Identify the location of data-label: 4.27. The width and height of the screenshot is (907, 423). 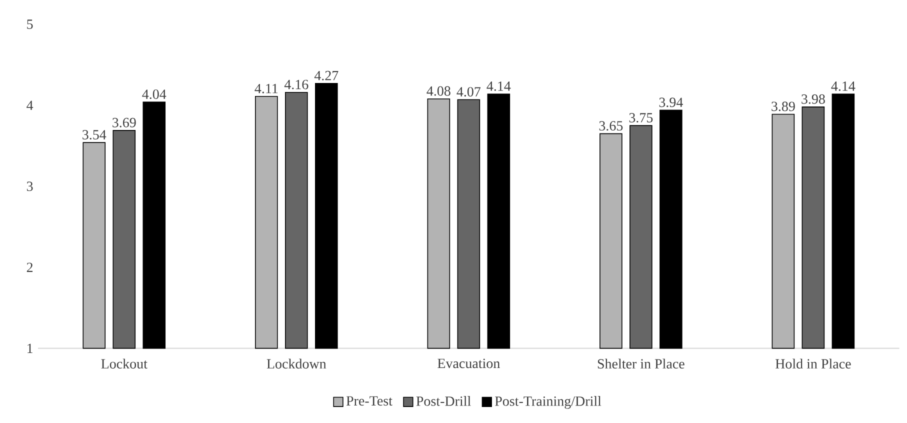
(326, 75).